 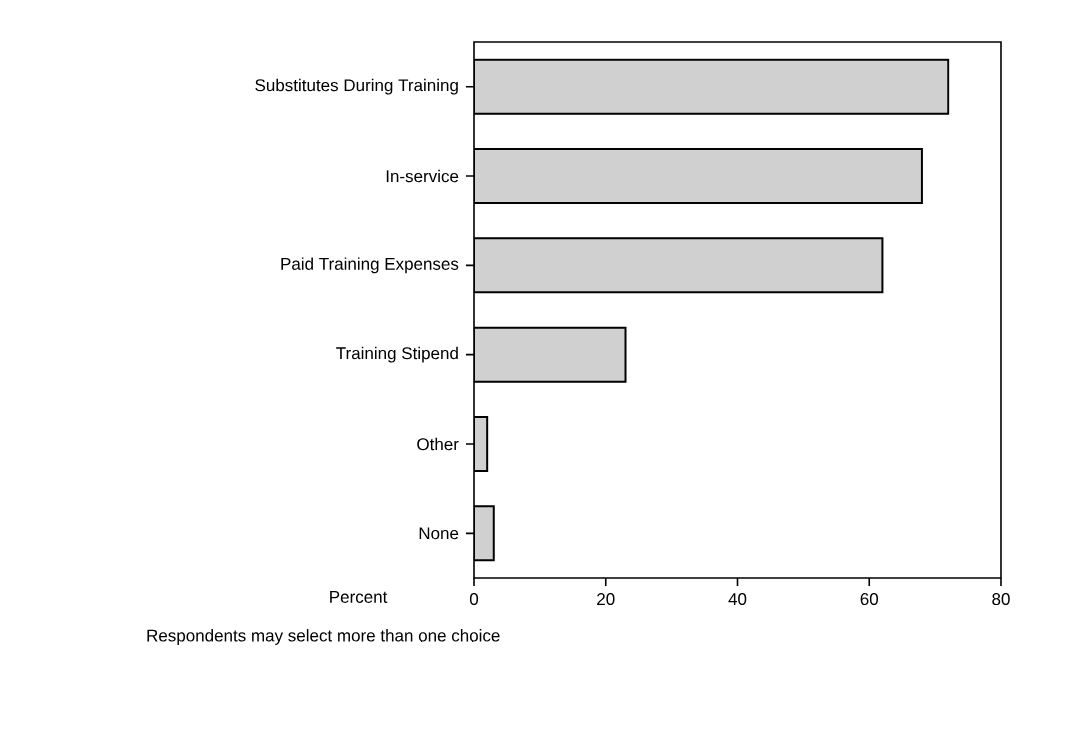 What do you see at coordinates (323, 637) in the screenshot?
I see `text: Respondents may select more than one choice` at bounding box center [323, 637].